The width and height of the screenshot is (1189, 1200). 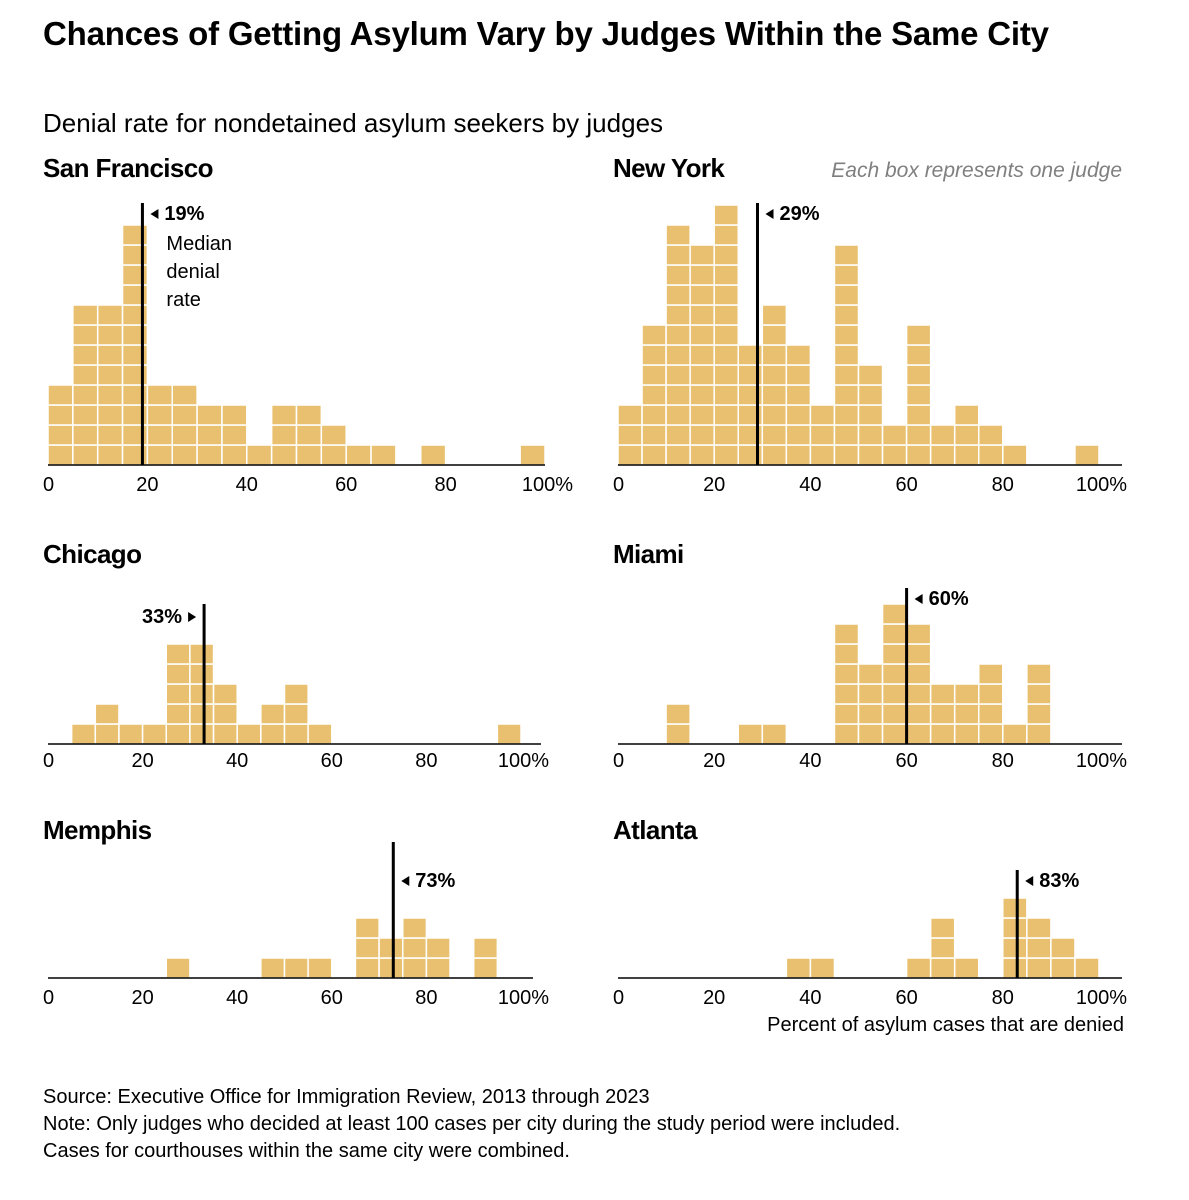 What do you see at coordinates (183, 300) in the screenshot?
I see `median-annotation-line: rate` at bounding box center [183, 300].